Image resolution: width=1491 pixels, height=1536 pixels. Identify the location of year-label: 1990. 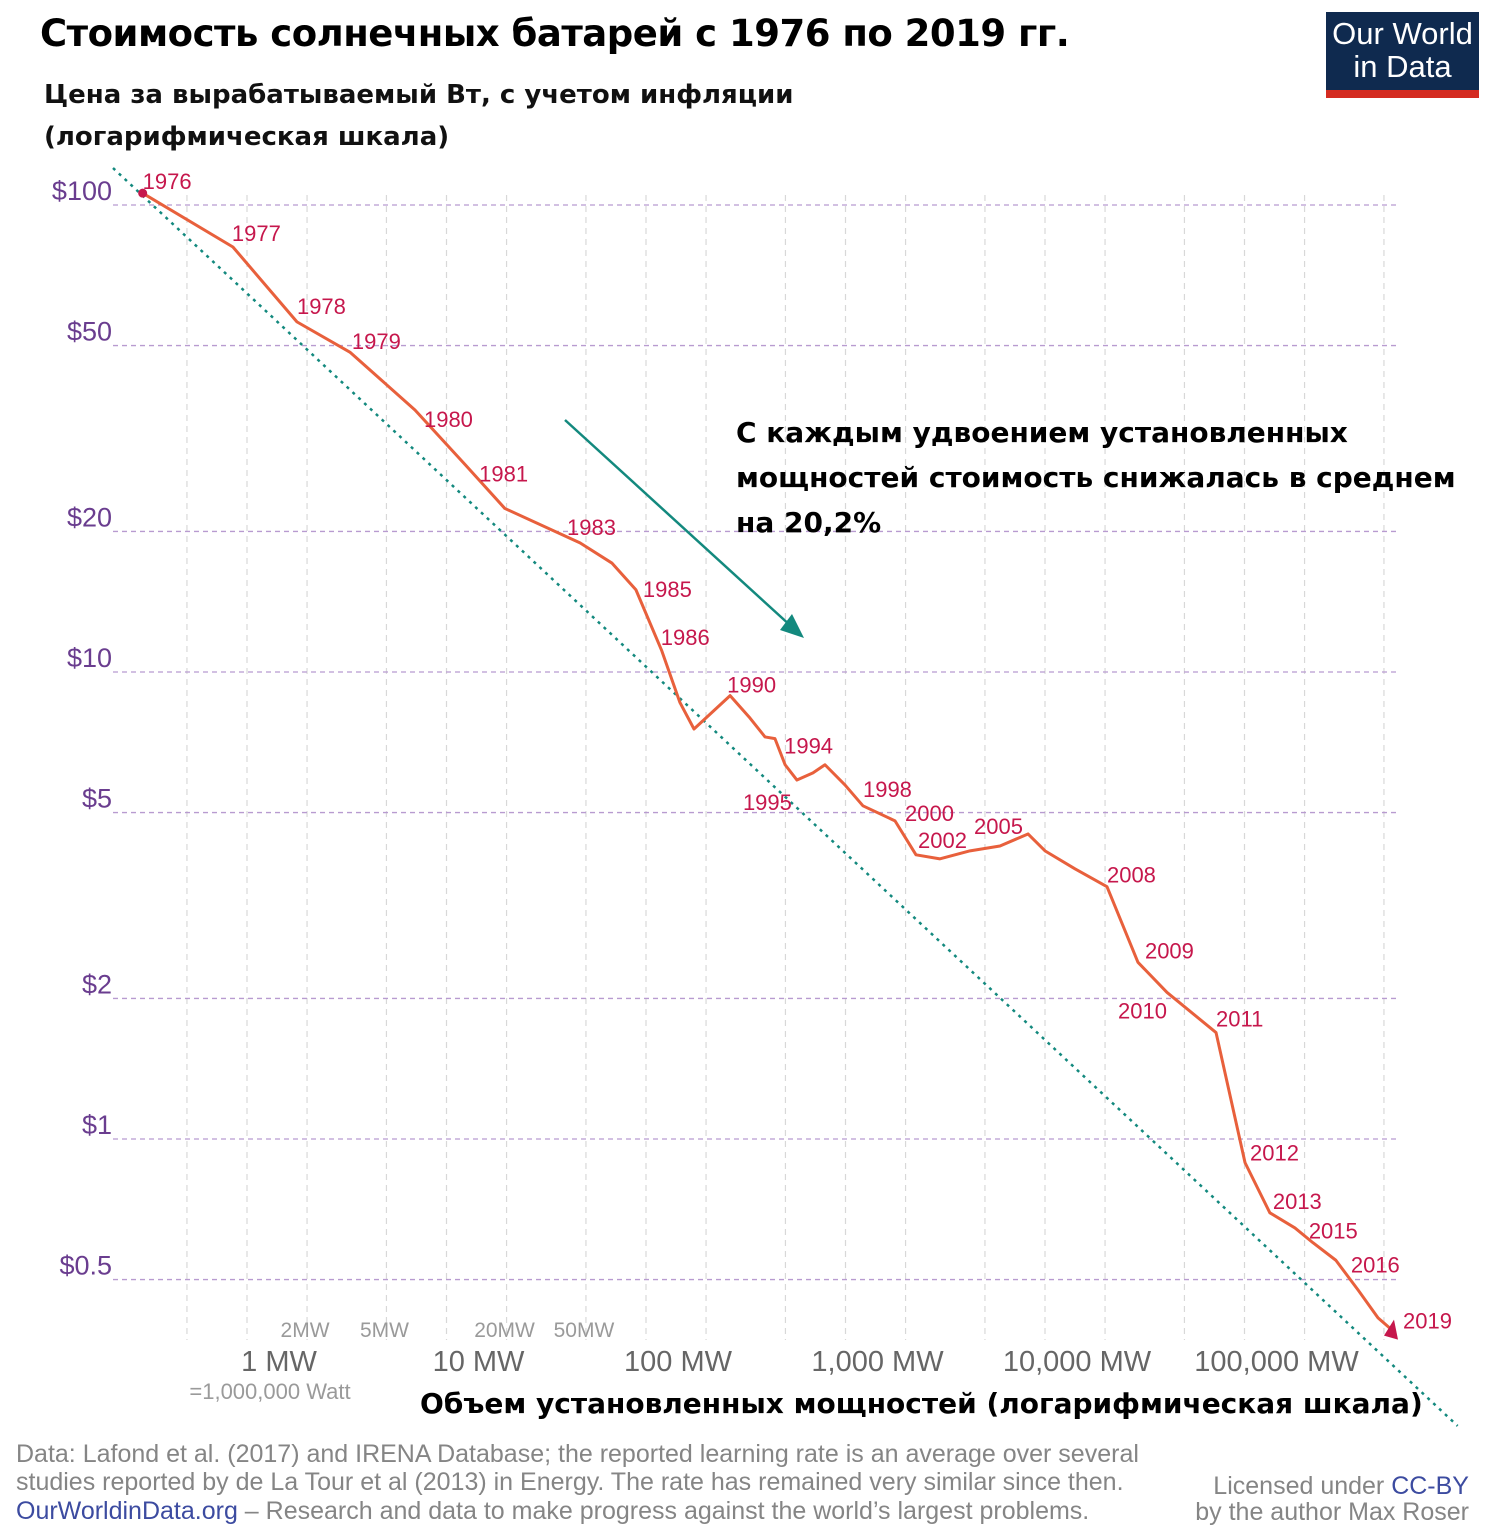
(751, 685).